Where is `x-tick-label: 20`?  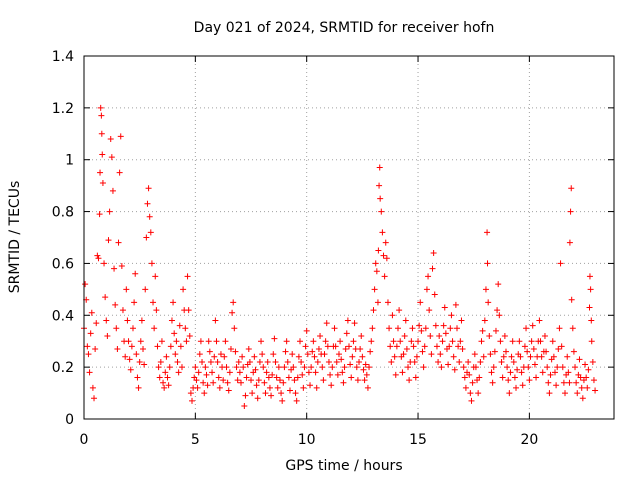
x-tick-label: 20 is located at coordinates (529, 440).